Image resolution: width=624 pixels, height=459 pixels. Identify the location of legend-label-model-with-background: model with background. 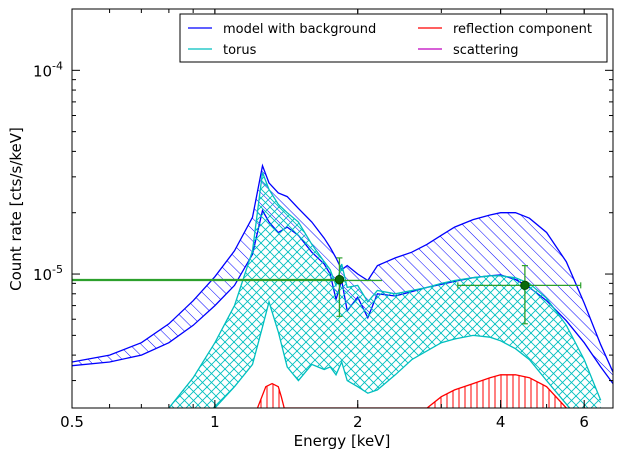
(299, 29).